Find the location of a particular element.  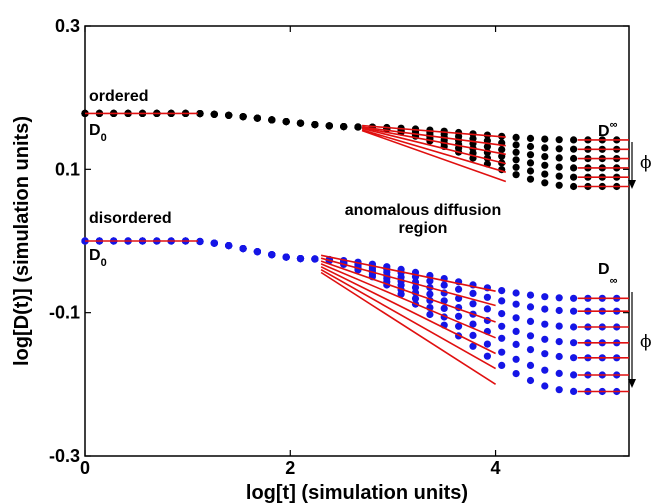

dinf-ordered-main: D is located at coordinates (604, 131).